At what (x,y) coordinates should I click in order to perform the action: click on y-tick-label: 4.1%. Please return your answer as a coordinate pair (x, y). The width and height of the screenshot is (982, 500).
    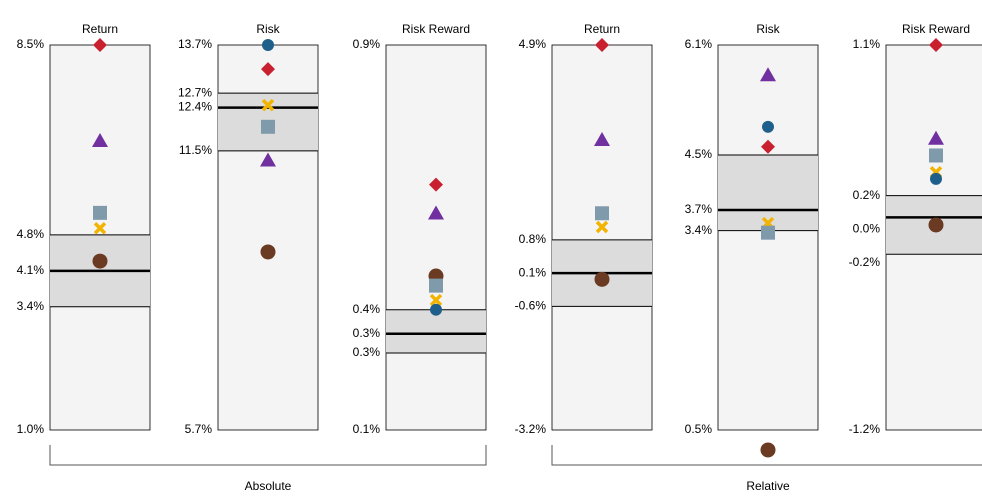
    Looking at the image, I should click on (31, 270).